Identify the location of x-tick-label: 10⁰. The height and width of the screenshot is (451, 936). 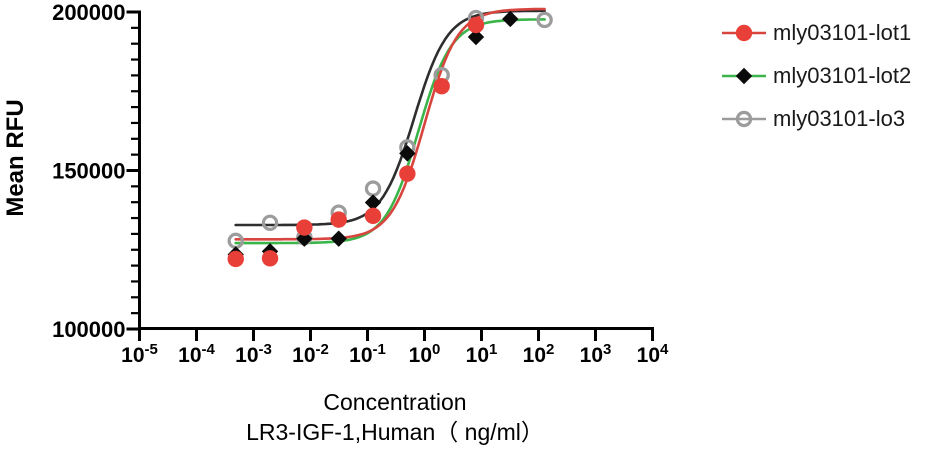
(425, 354).